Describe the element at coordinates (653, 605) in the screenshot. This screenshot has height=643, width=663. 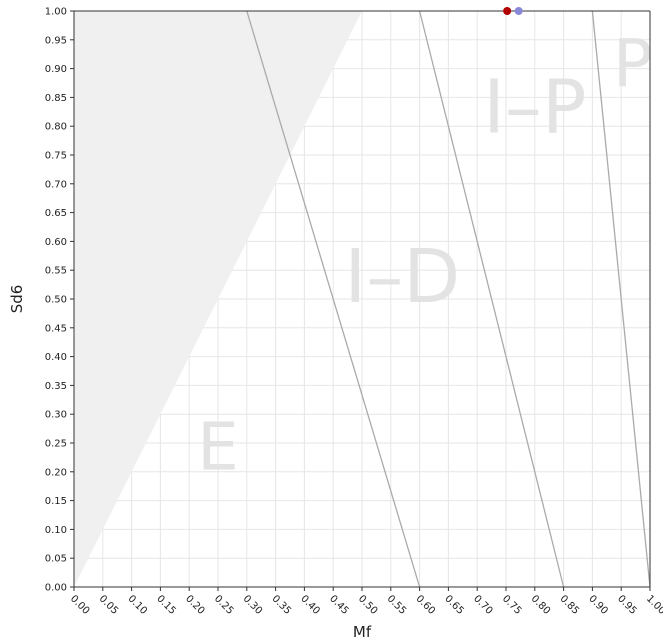
I see `x-tick-label: 1.00` at that location.